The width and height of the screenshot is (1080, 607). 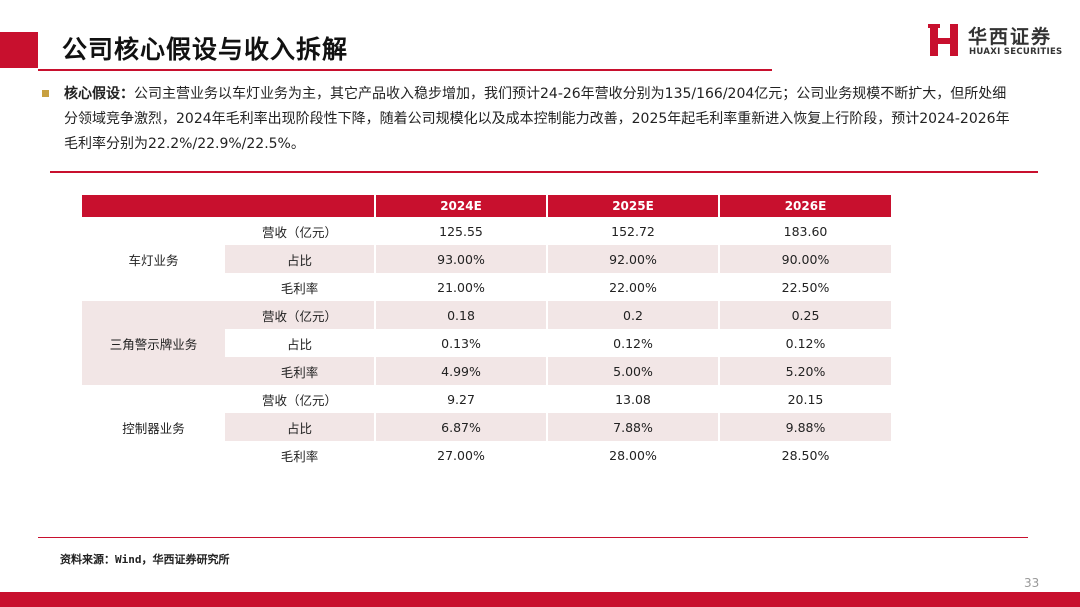 What do you see at coordinates (544, 172) in the screenshot?
I see `section-divider` at bounding box center [544, 172].